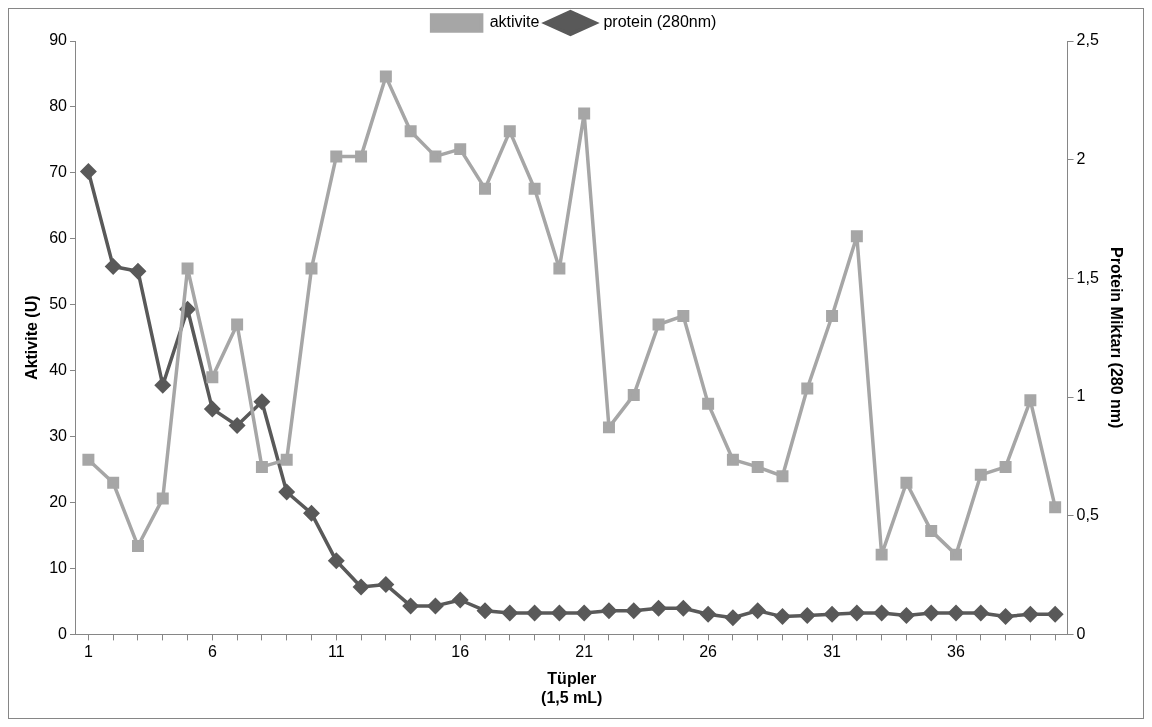  I want to click on y2-tick-label: 1,5, so click(1087, 277).